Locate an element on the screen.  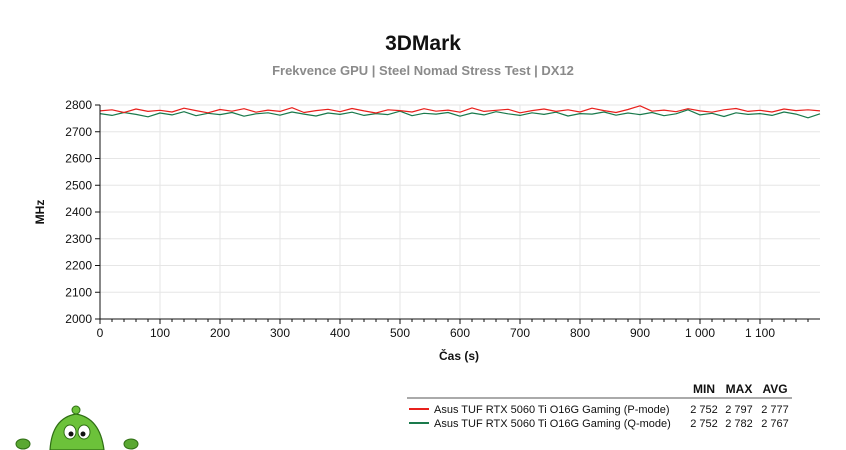
x-tick-label: 400 is located at coordinates (340, 333).